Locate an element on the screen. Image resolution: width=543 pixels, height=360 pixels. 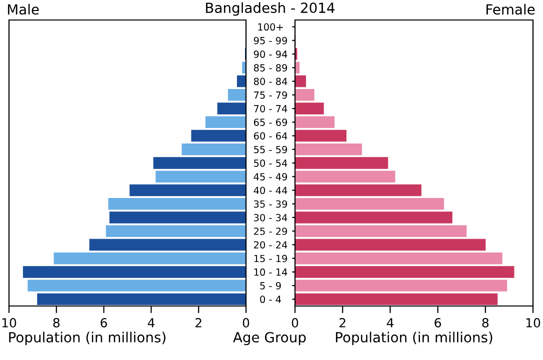
text: Bangladesh - 2014 is located at coordinates (270, 9).